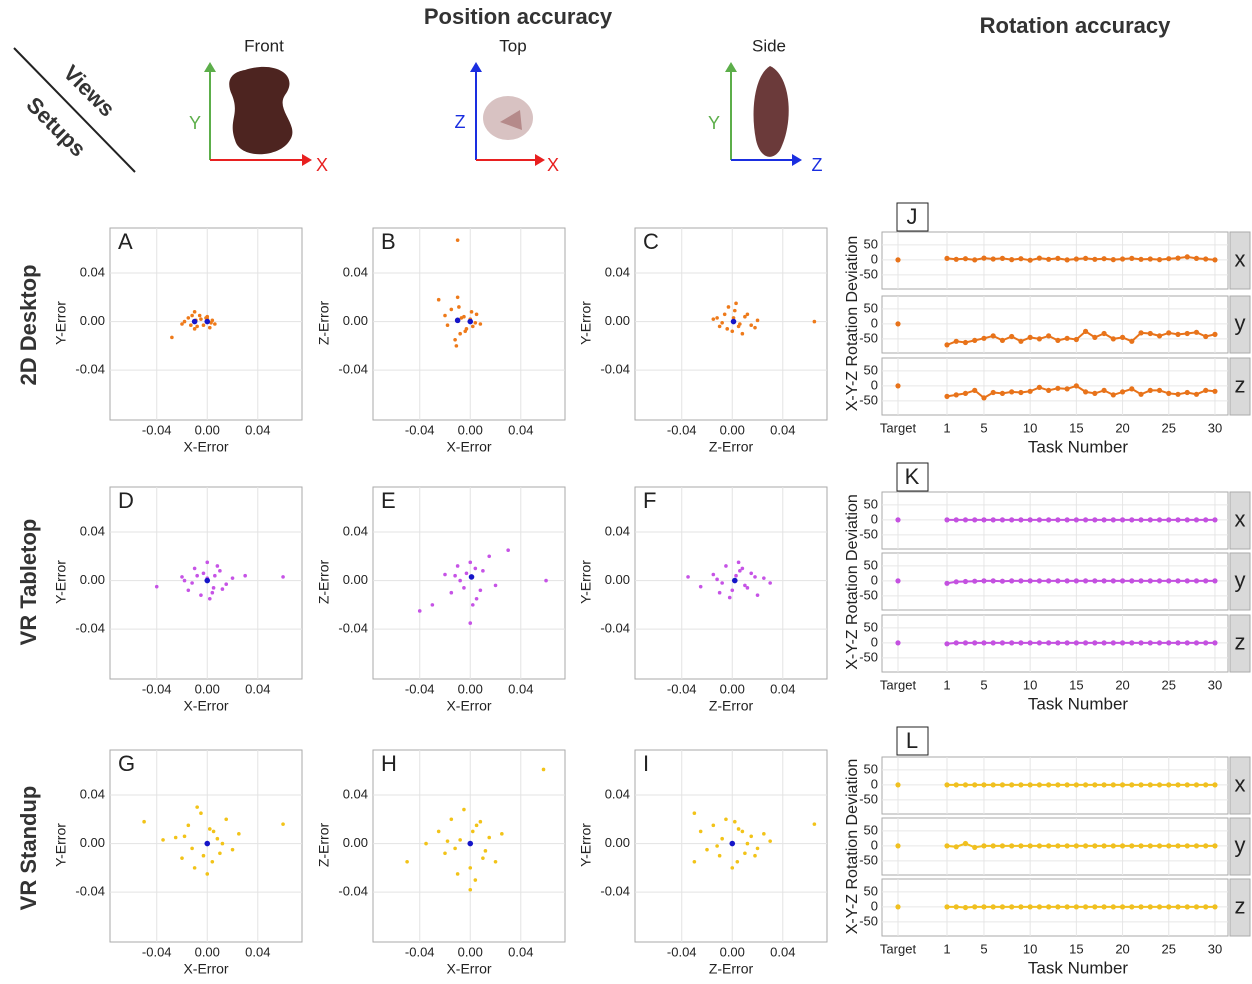 The height and width of the screenshot is (984, 1252). I want to click on panel-letter: B, so click(388, 241).